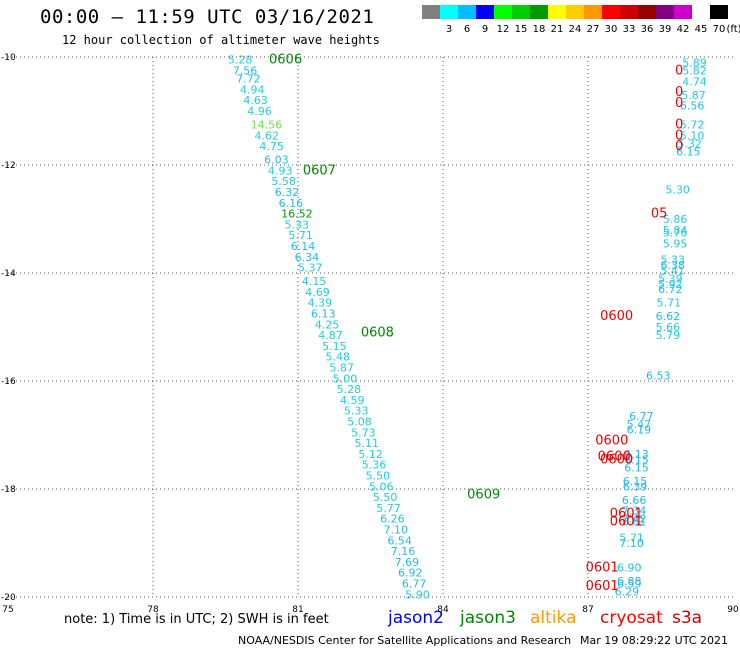  Describe the element at coordinates (616, 316) in the screenshot. I see `time-label: 0600` at that location.